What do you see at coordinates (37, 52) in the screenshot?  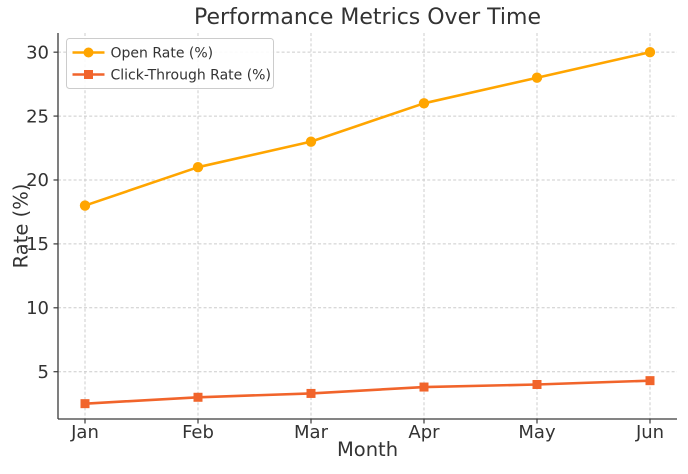 I see `y-tick-label: 30` at bounding box center [37, 52].